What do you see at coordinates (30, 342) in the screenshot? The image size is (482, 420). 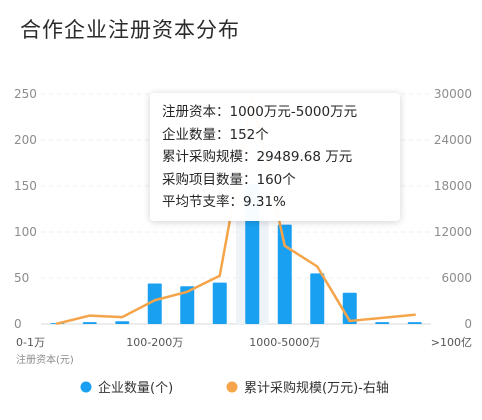 I see `x-tick-label: 0-1万` at bounding box center [30, 342].